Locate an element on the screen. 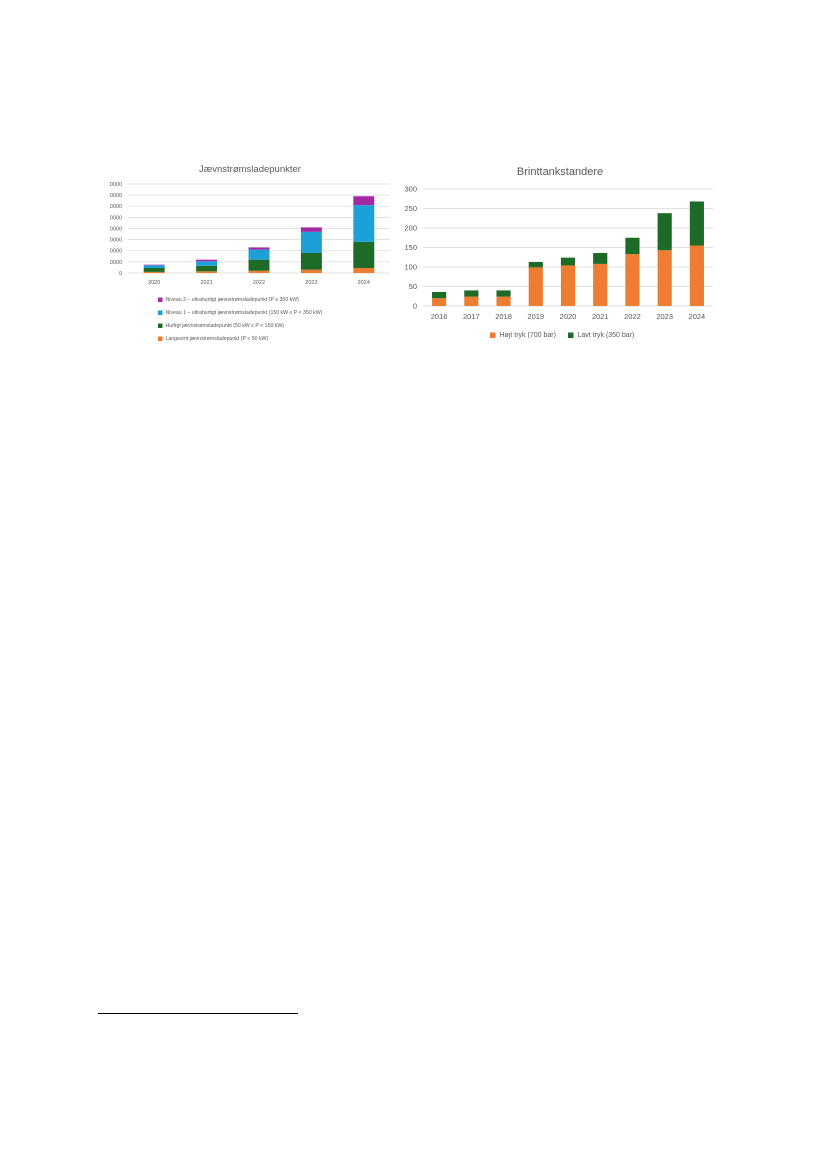 This screenshot has width=827, height=1169. y-tick-label: 250 is located at coordinates (410, 208).